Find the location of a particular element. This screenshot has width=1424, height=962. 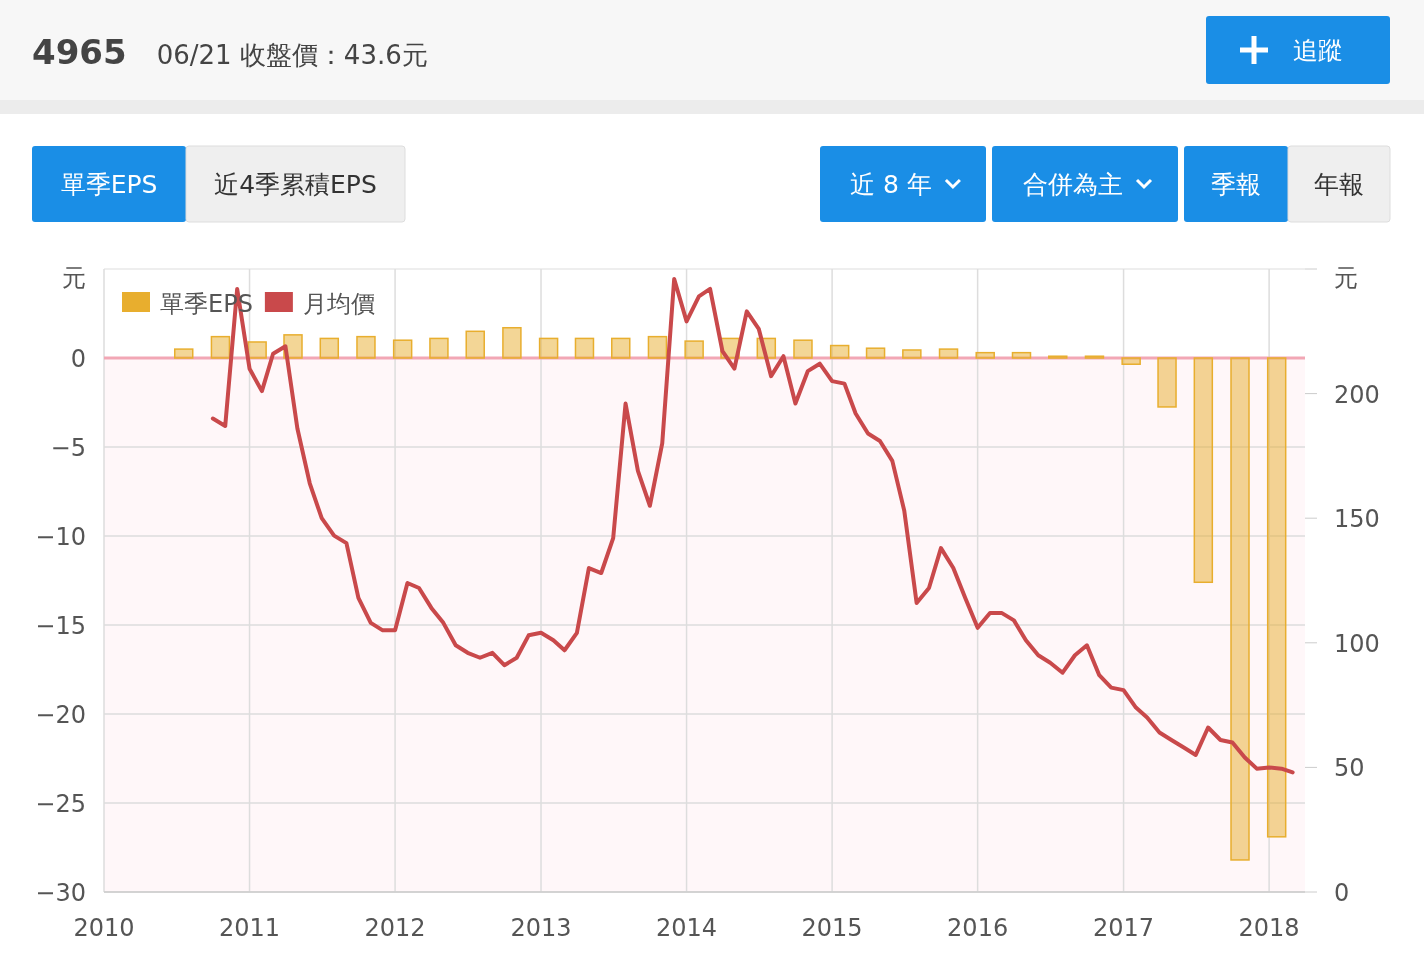

y-tick-label: −15 is located at coordinates (60, 626).